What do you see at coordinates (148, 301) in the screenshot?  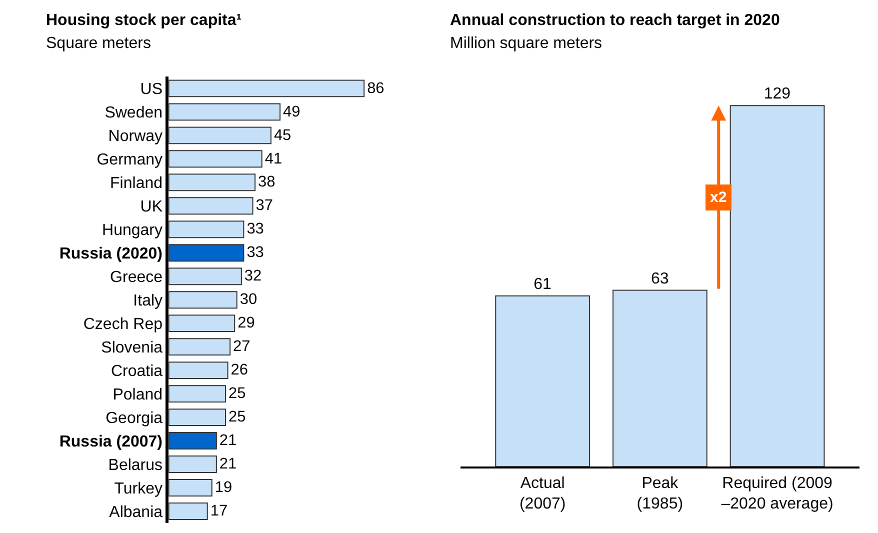 I see `y-tick-label: Italy` at bounding box center [148, 301].